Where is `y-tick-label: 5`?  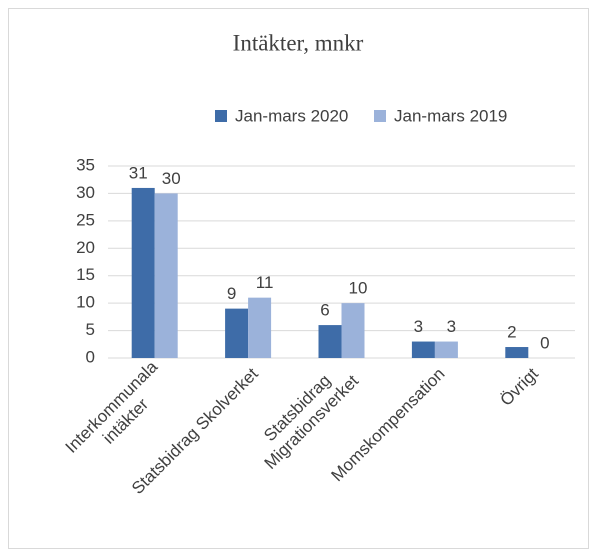 y-tick-label: 5 is located at coordinates (90, 329).